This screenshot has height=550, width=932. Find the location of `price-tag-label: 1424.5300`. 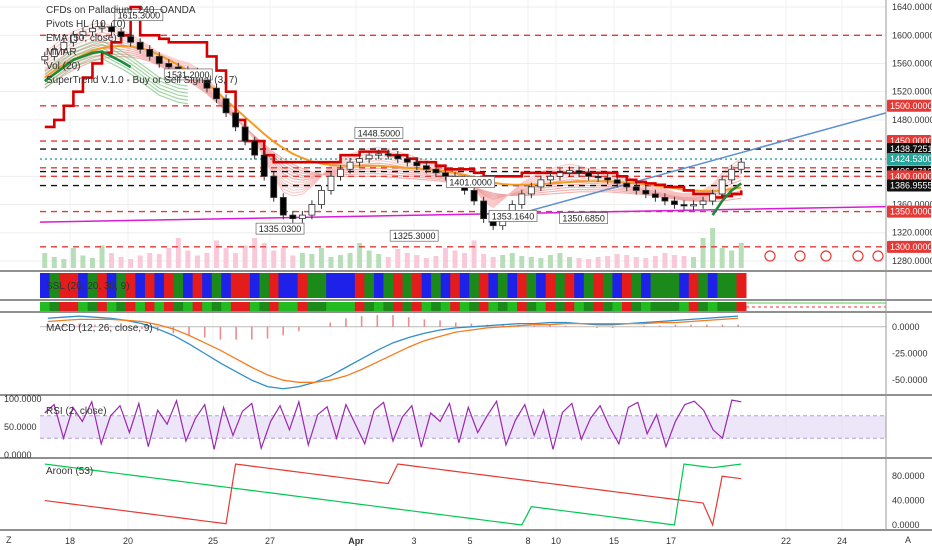

price-tag-label: 1424.5300 is located at coordinates (911, 159).